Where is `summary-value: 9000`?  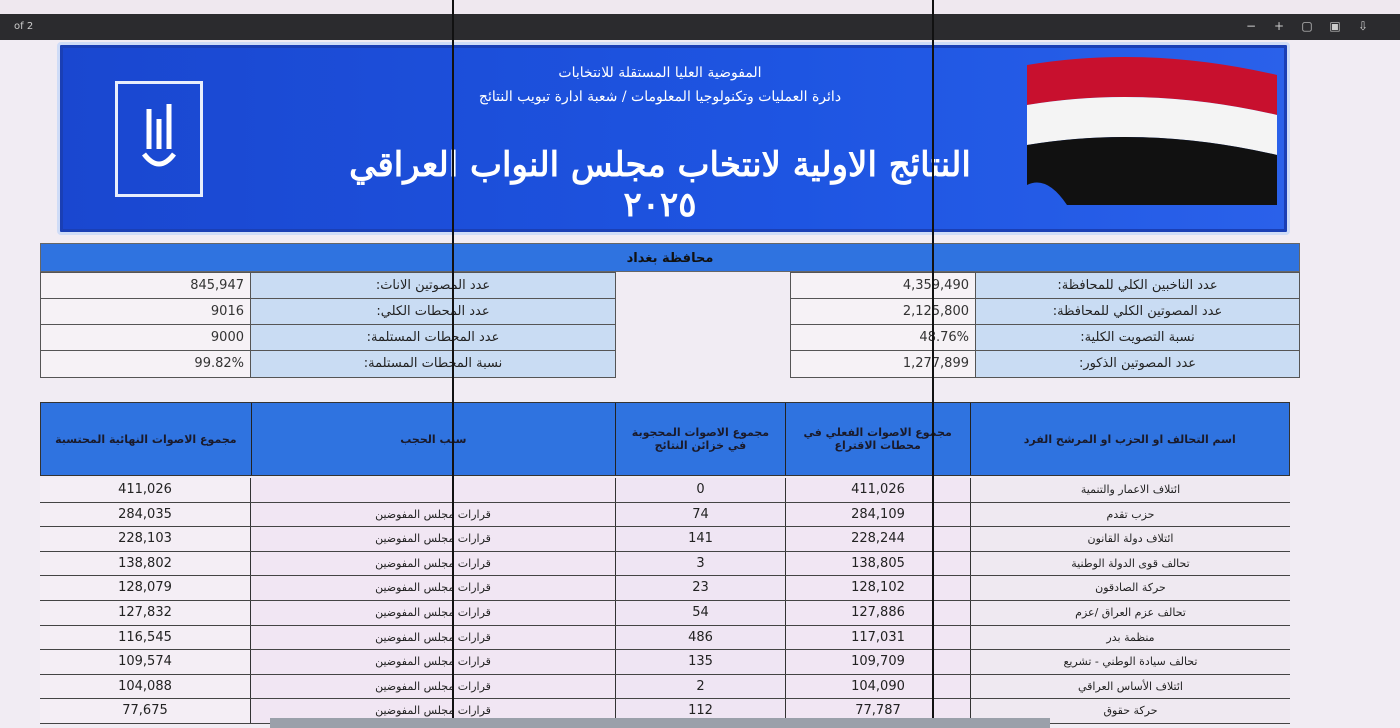 summary-value: 9000 is located at coordinates (146, 337).